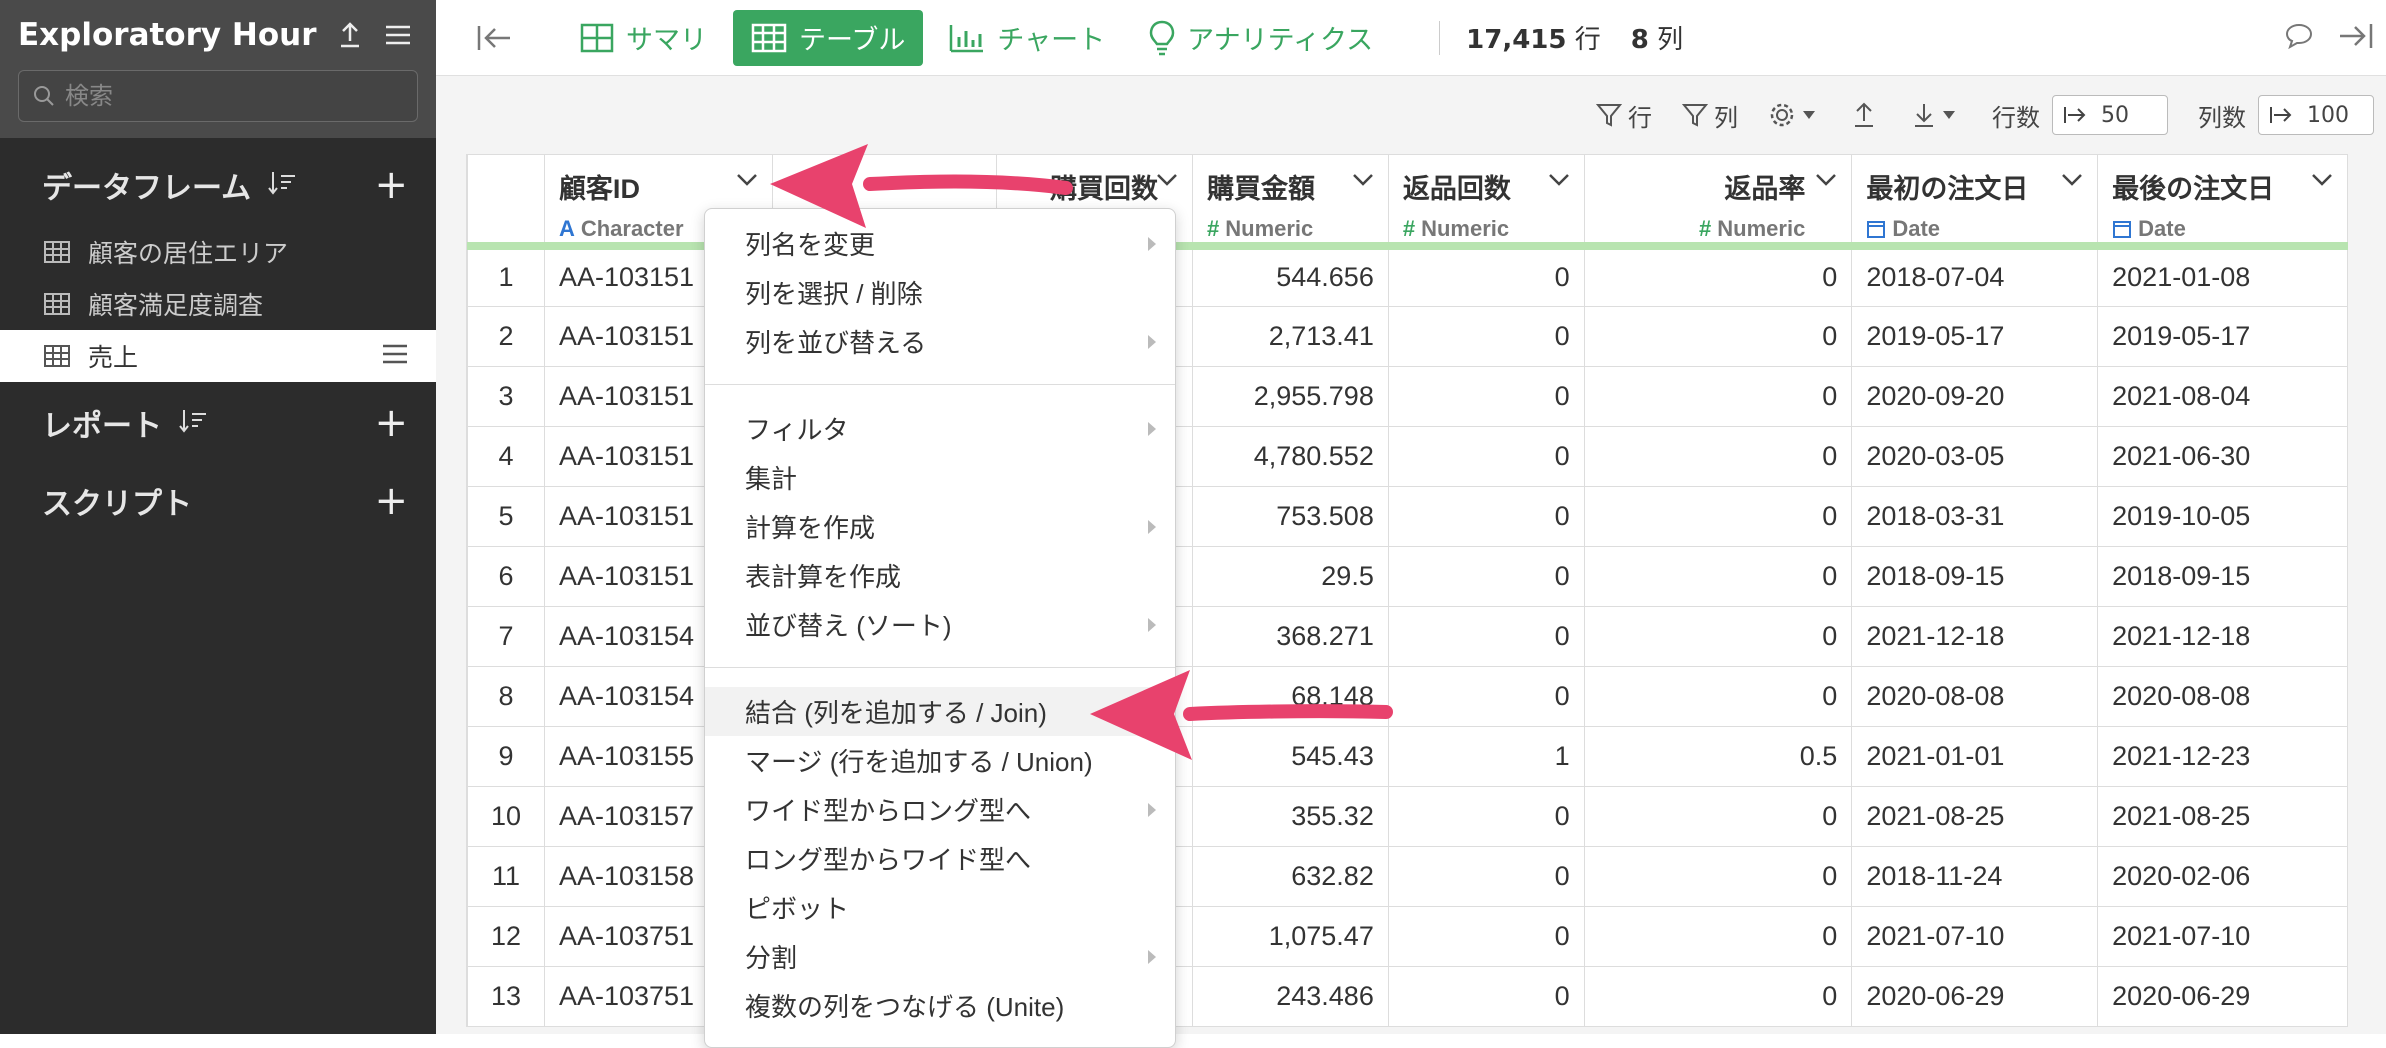 Image resolution: width=2386 pixels, height=1048 pixels. What do you see at coordinates (44, 96) in the screenshot?
I see `search-icon` at bounding box center [44, 96].